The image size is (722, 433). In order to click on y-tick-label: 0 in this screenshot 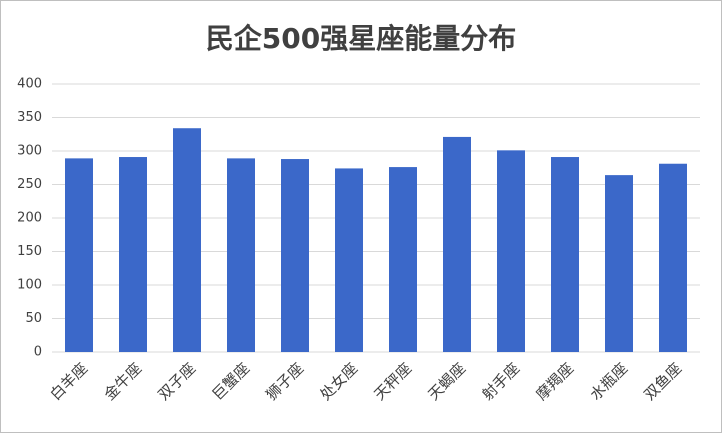, I will do `click(38, 352)`.